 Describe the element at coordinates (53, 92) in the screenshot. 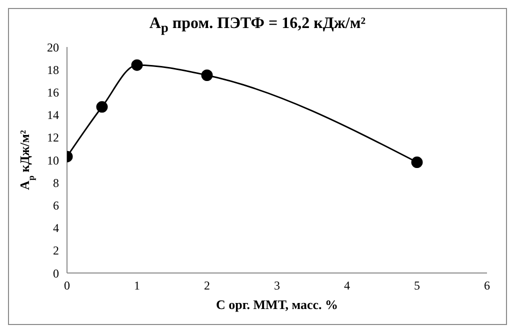

I see `y-tick-label: 16` at that location.